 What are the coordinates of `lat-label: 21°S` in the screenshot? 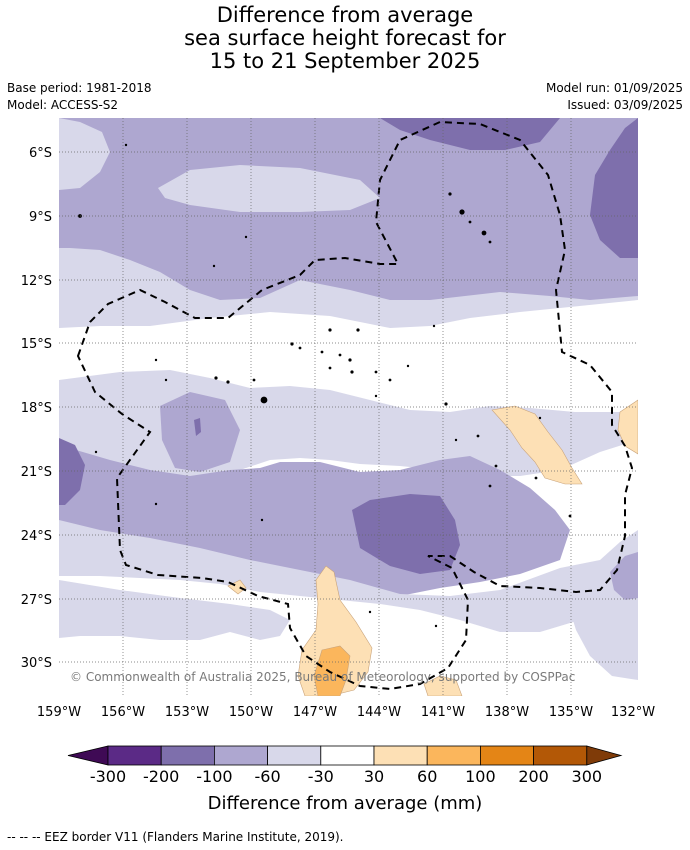 It's located at (36, 472).